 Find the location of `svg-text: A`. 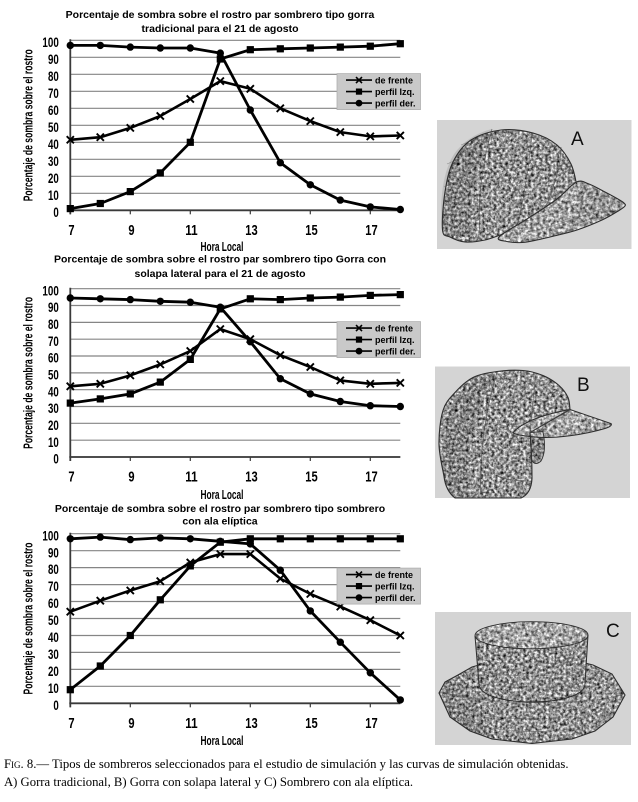

svg-text: A is located at coordinates (577, 139).